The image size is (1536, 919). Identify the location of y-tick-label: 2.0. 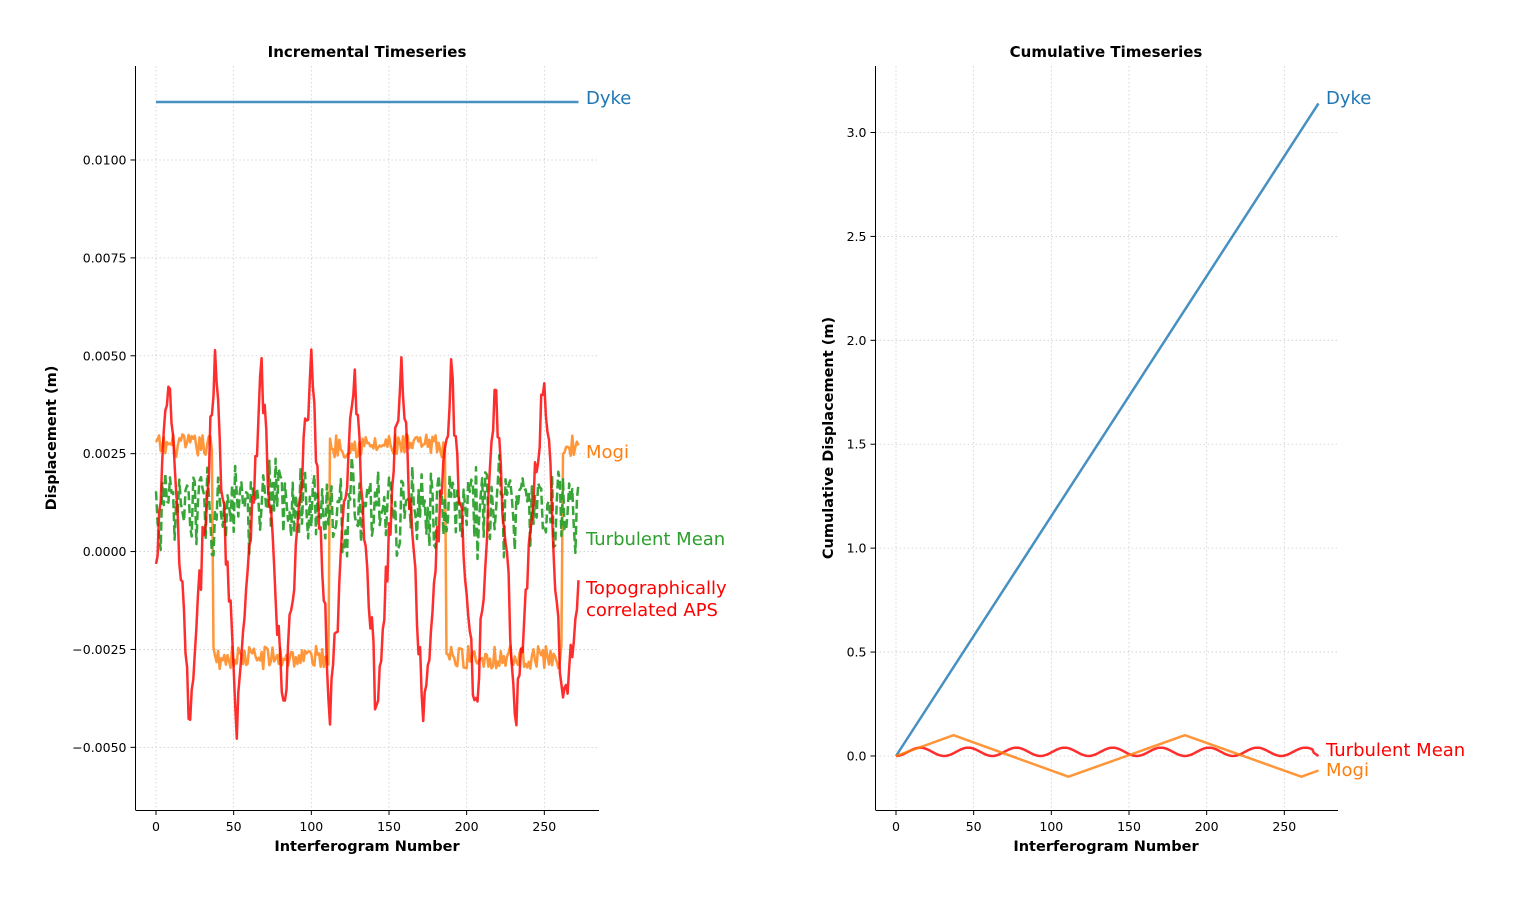
(857, 340).